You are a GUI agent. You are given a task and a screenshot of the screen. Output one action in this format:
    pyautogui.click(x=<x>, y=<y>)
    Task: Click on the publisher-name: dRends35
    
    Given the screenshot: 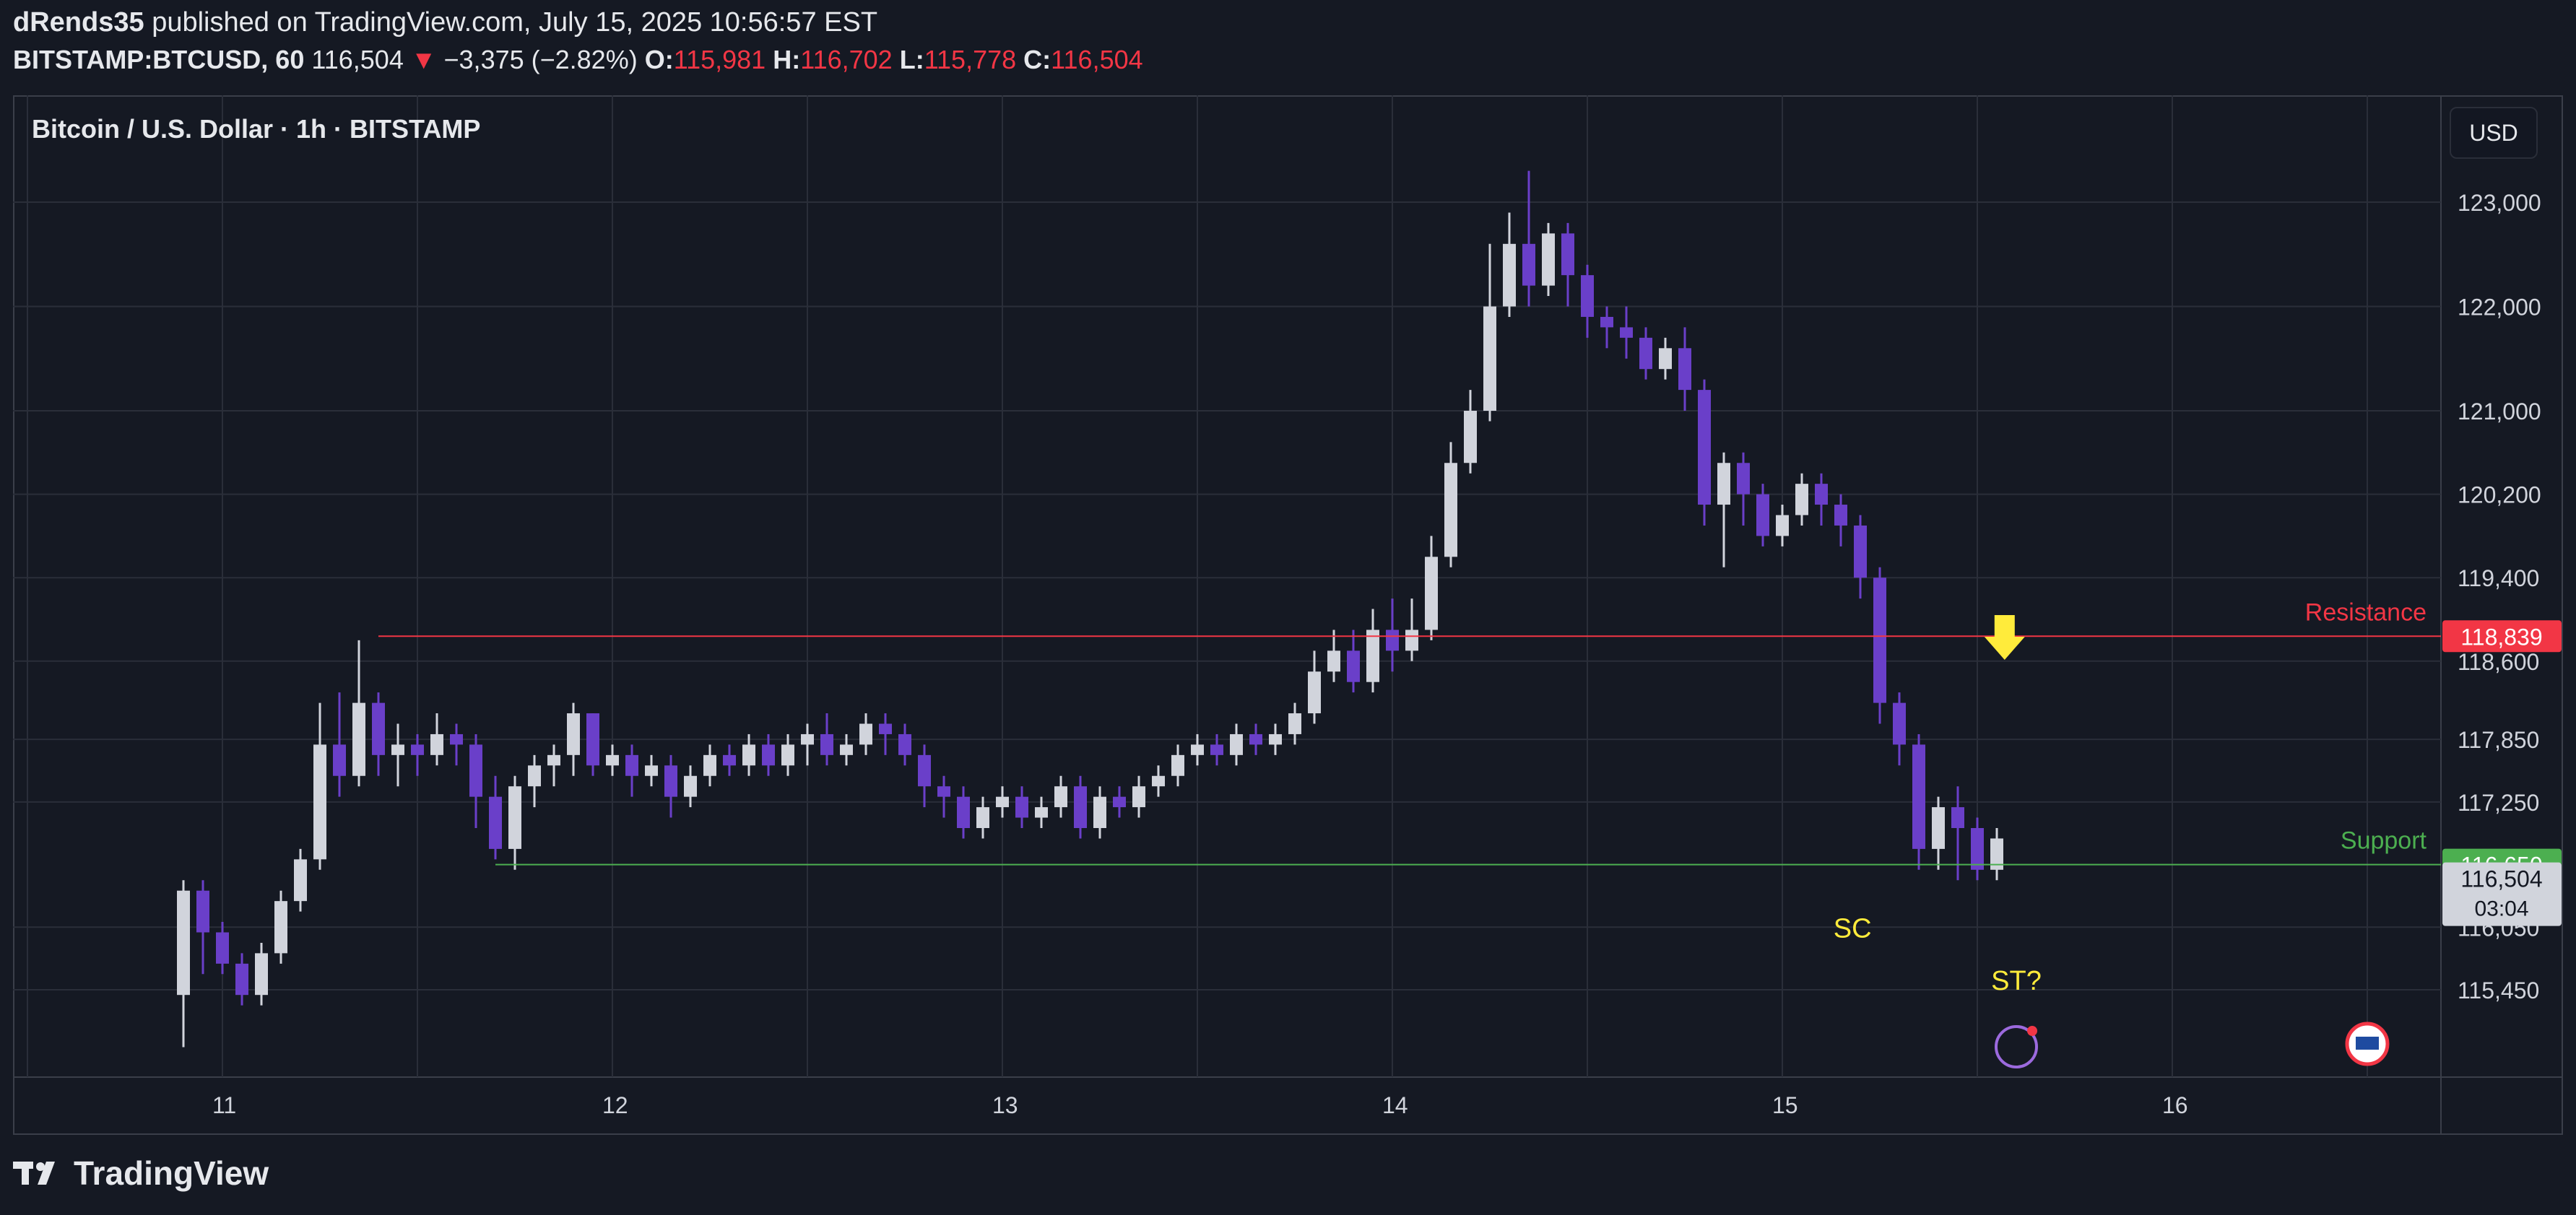 What is the action you would take?
    pyautogui.click(x=78, y=22)
    